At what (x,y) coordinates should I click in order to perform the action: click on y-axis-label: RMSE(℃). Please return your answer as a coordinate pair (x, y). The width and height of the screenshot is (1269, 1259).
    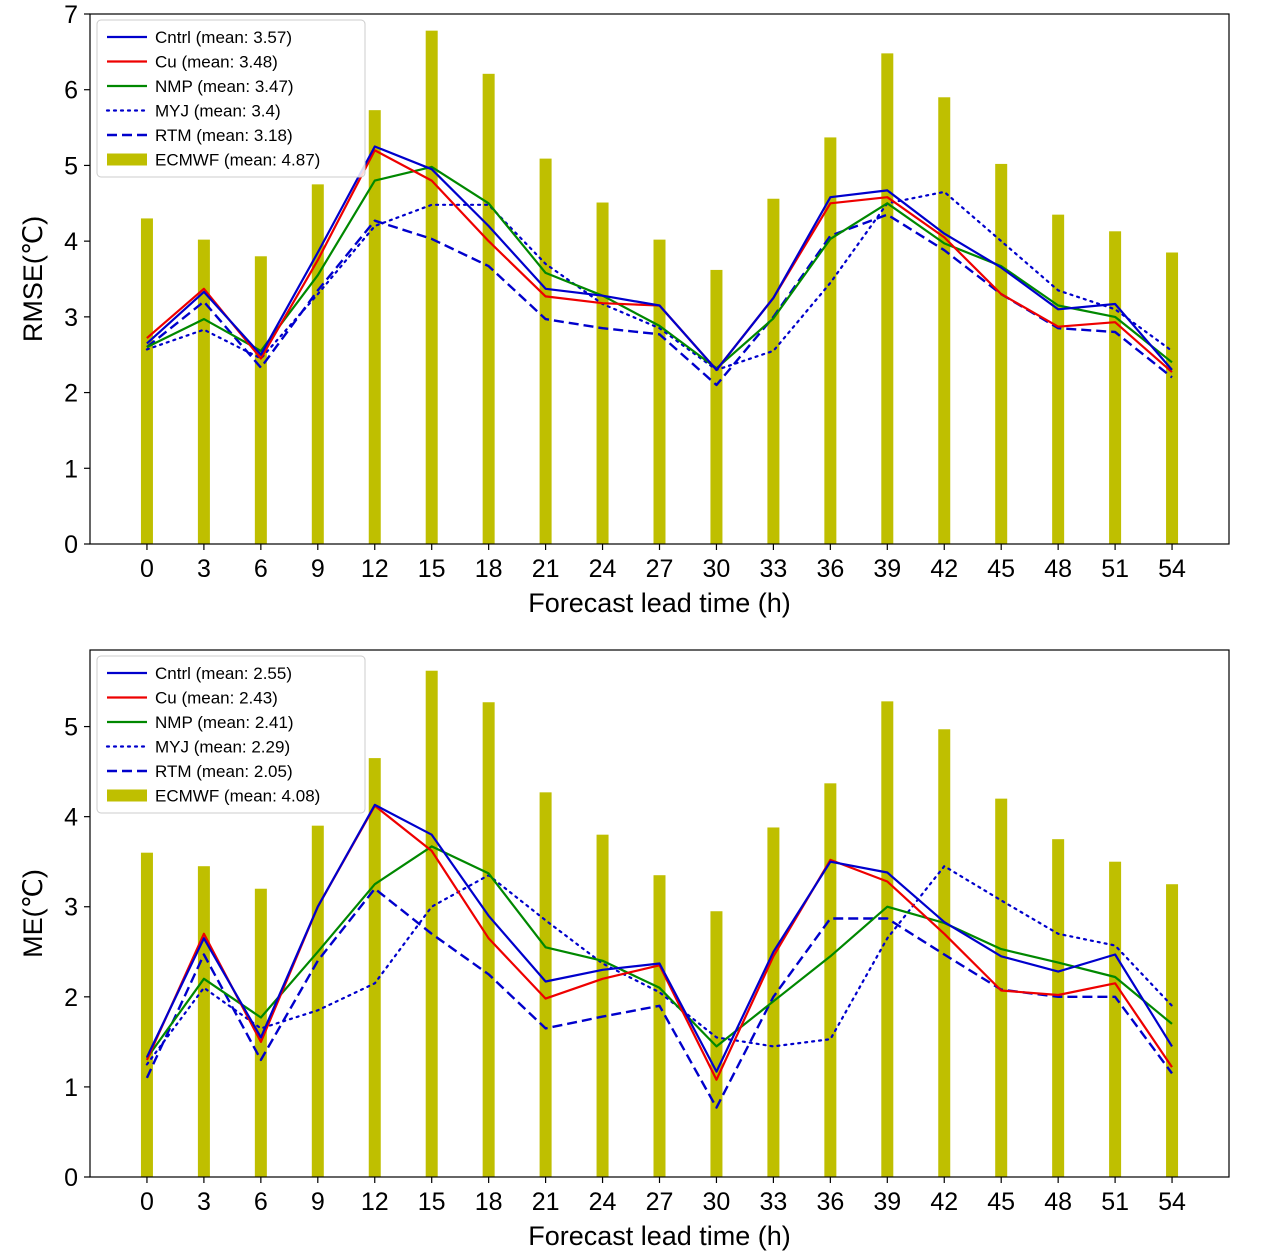
    Looking at the image, I should click on (33, 279).